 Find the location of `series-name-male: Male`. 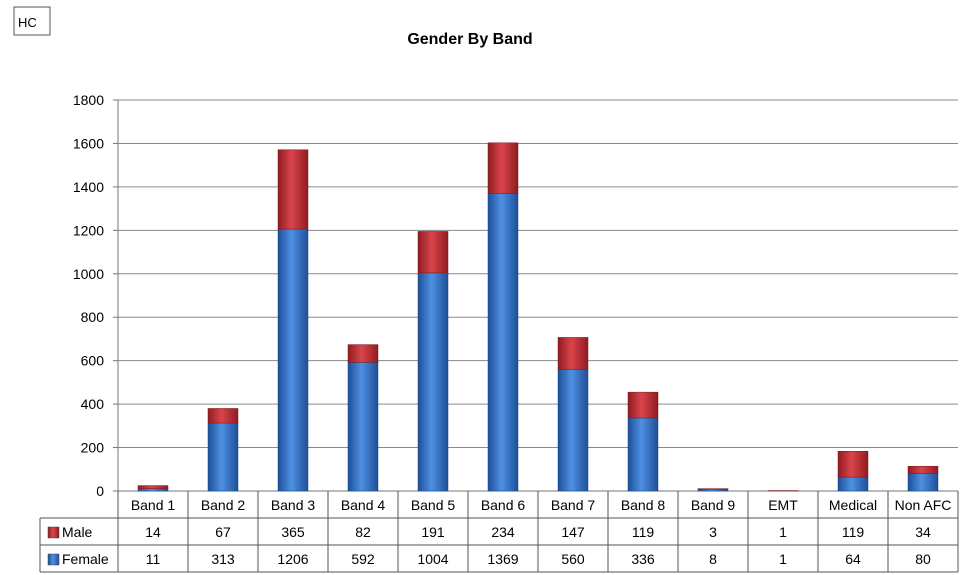

series-name-male: Male is located at coordinates (77, 532).